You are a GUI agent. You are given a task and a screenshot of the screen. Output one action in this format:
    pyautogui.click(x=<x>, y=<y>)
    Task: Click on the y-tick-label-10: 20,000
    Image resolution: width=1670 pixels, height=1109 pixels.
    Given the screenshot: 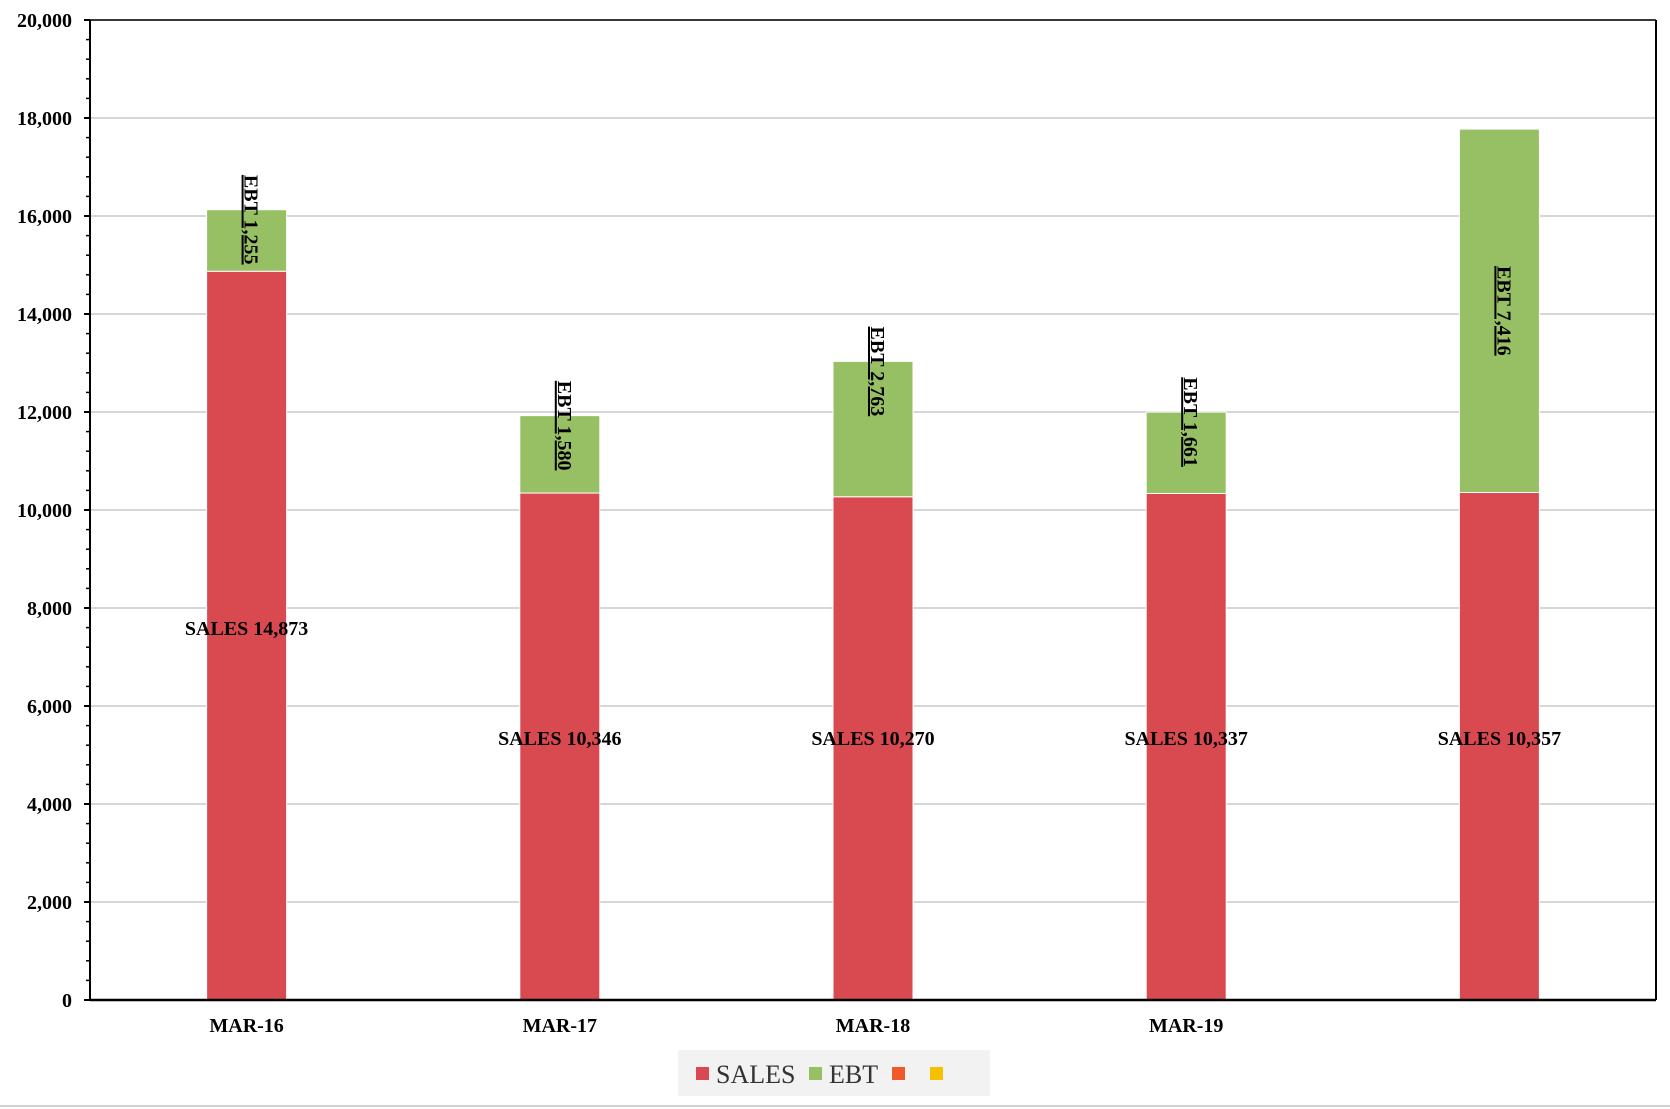 What is the action you would take?
    pyautogui.click(x=44, y=21)
    